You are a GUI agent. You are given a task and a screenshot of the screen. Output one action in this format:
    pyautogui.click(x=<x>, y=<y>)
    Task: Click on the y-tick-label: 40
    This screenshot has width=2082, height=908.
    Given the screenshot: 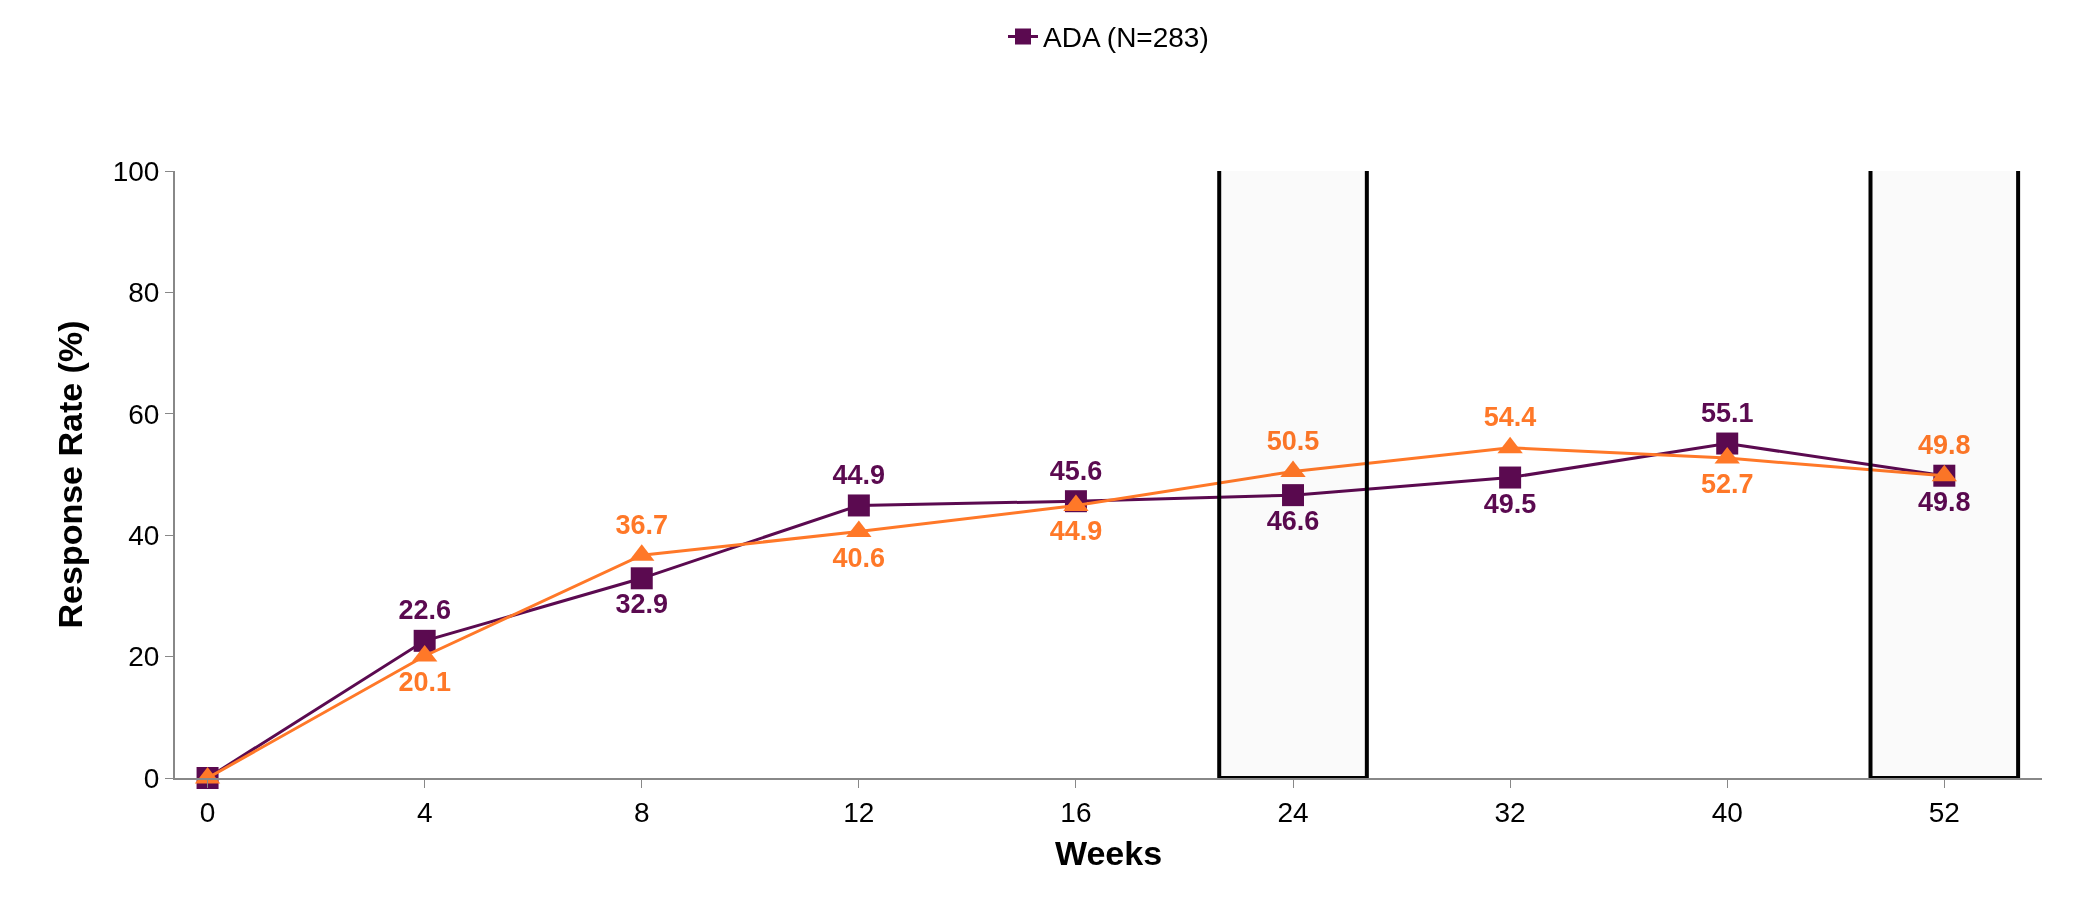 What is the action you would take?
    pyautogui.click(x=144, y=535)
    